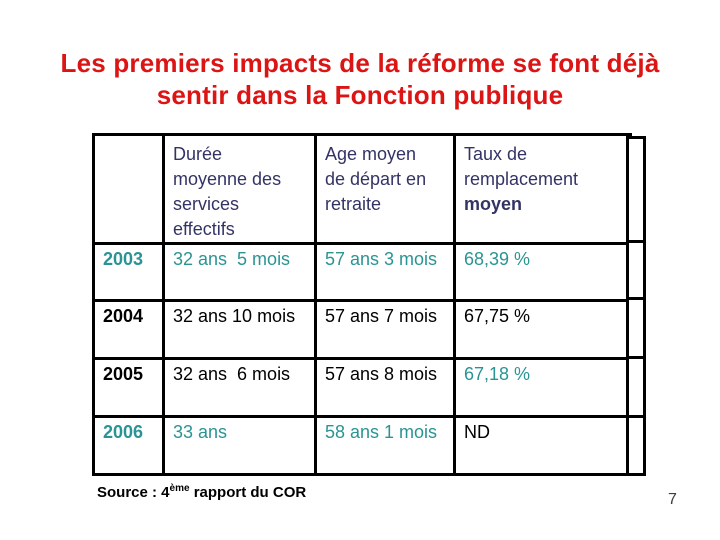 This screenshot has height=540, width=720. What do you see at coordinates (636, 306) in the screenshot?
I see `table-extra-column` at bounding box center [636, 306].